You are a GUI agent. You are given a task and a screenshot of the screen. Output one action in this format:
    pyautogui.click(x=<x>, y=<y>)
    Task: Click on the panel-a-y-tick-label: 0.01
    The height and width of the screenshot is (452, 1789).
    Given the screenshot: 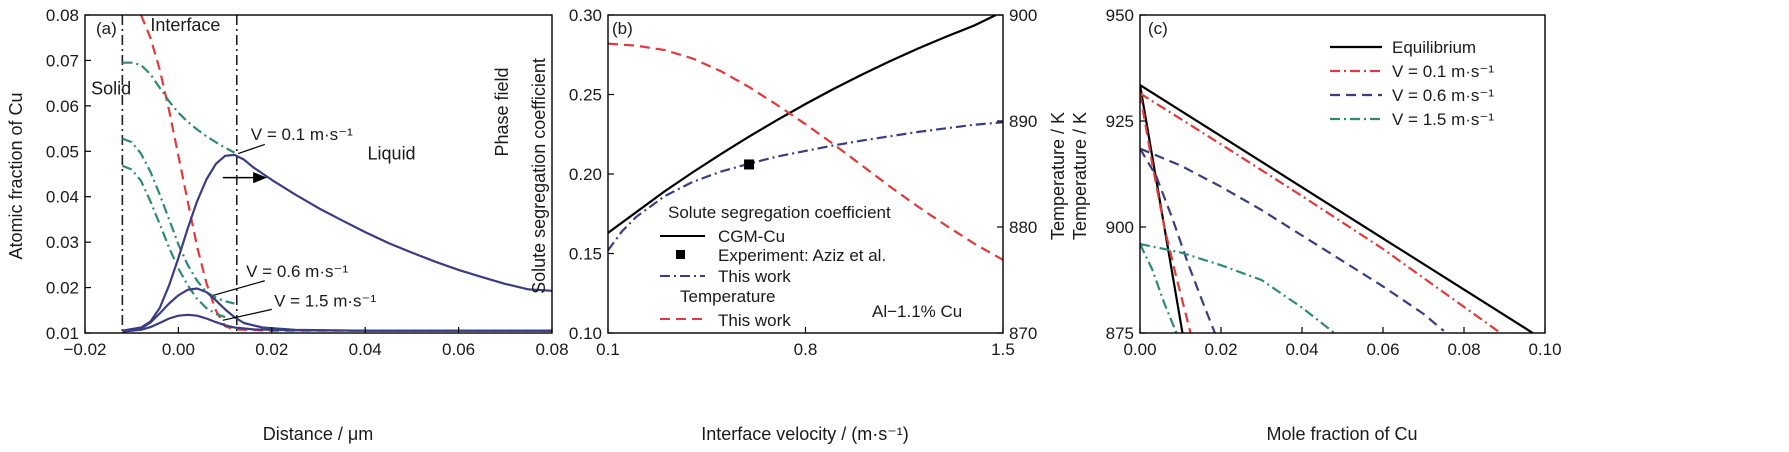 What is the action you would take?
    pyautogui.click(x=62, y=333)
    